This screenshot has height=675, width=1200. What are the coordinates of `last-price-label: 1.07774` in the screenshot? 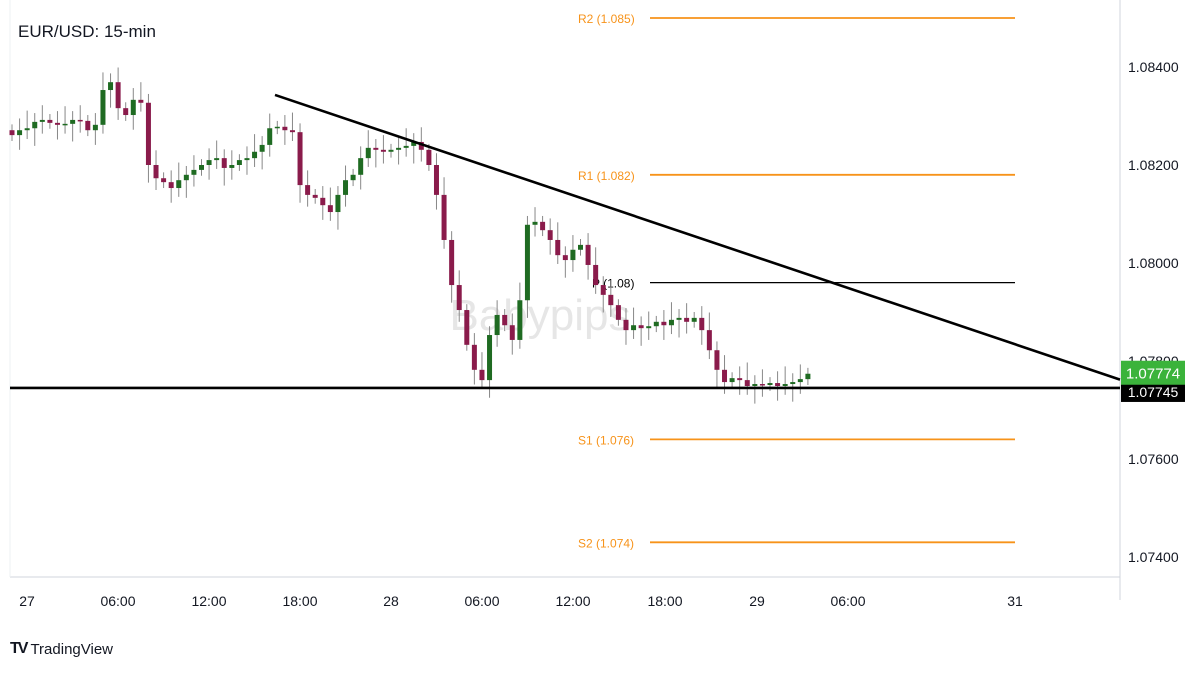 It's located at (1153, 374).